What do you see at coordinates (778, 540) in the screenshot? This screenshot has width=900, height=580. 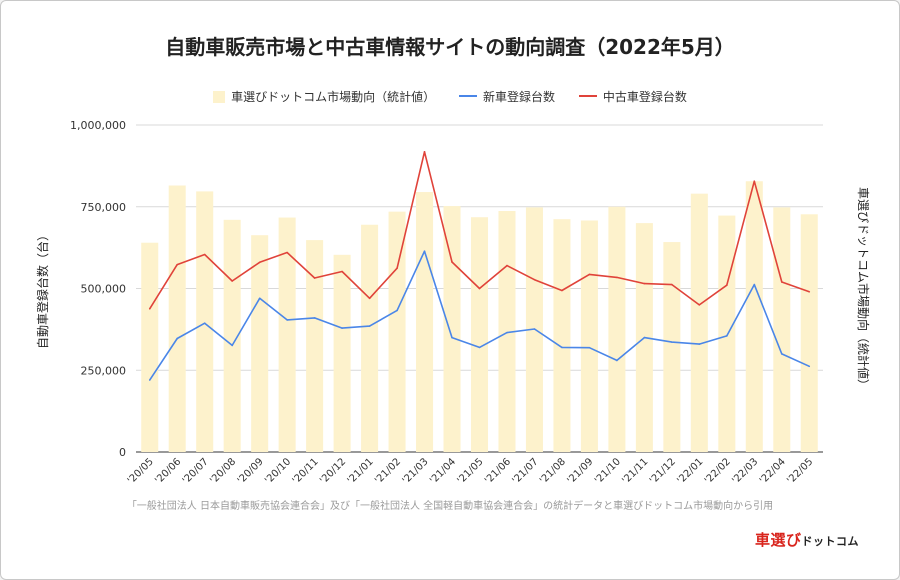 I see `brand-logo-main: 車選び` at bounding box center [778, 540].